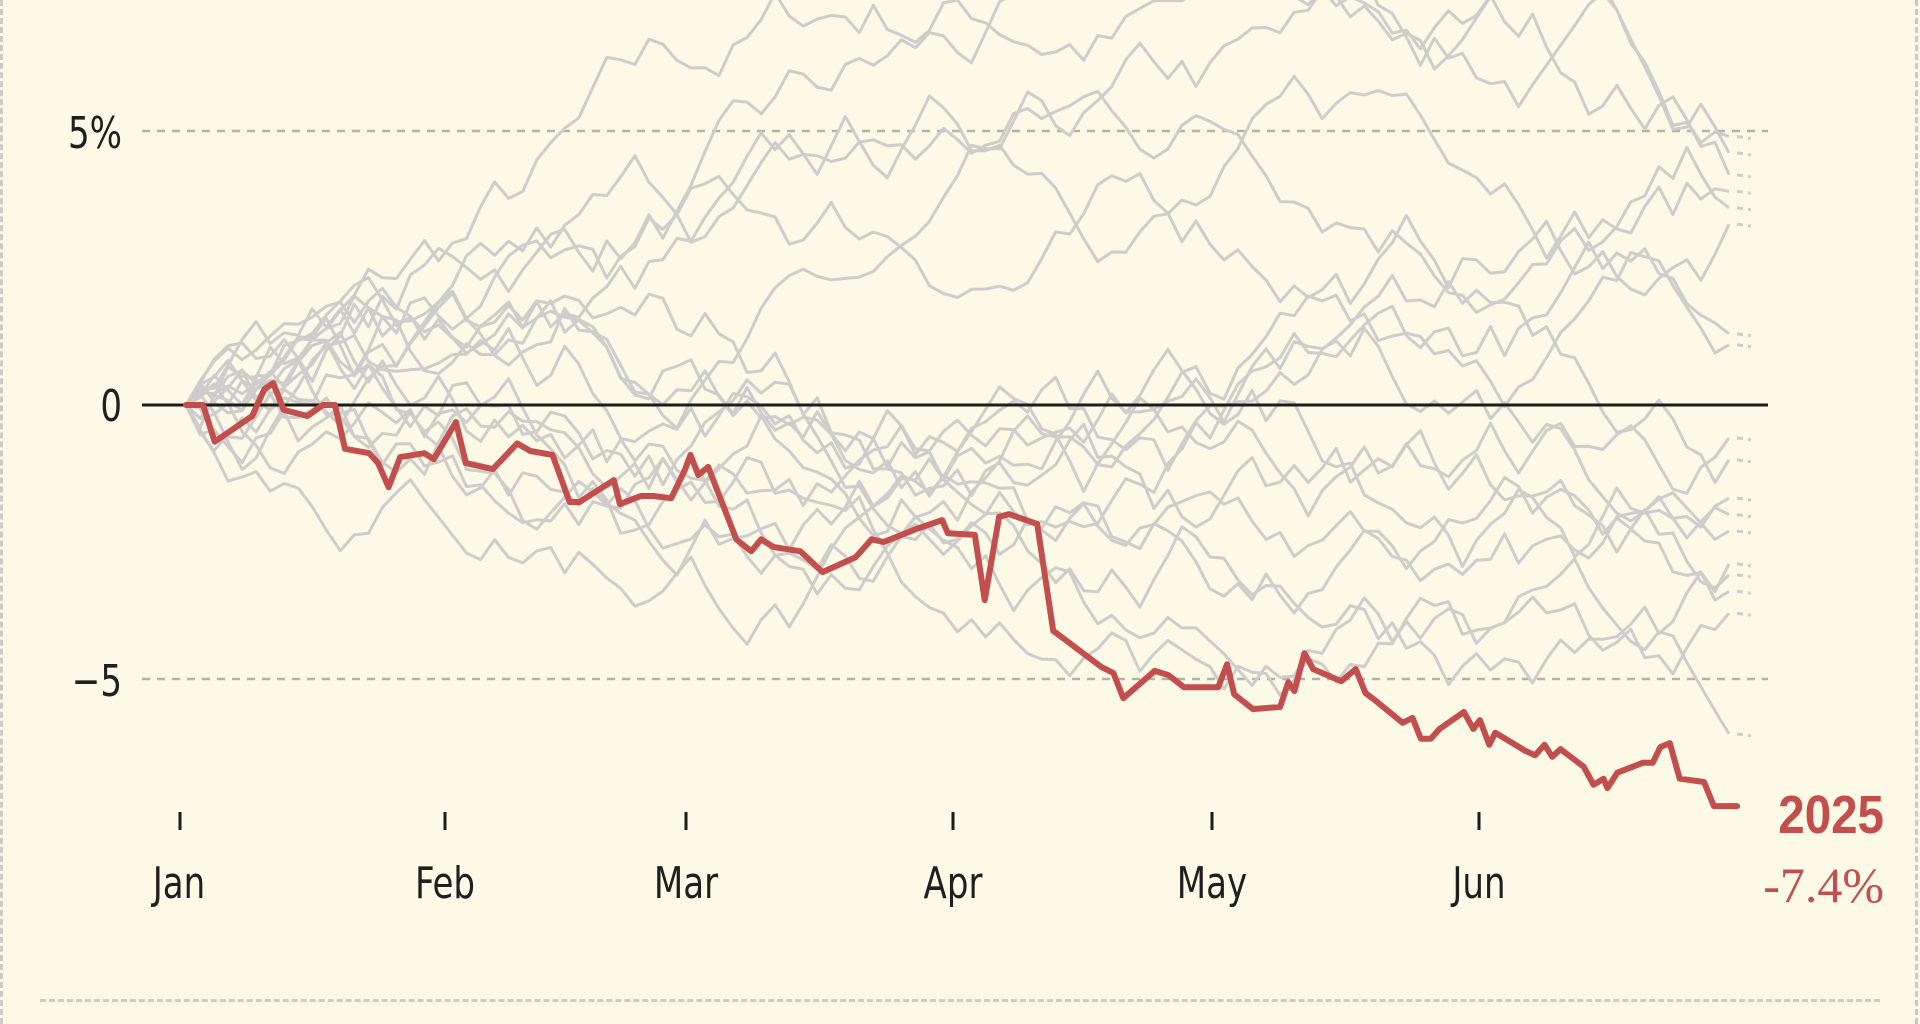  I want to click on x-label-may: May, so click(1212, 883).